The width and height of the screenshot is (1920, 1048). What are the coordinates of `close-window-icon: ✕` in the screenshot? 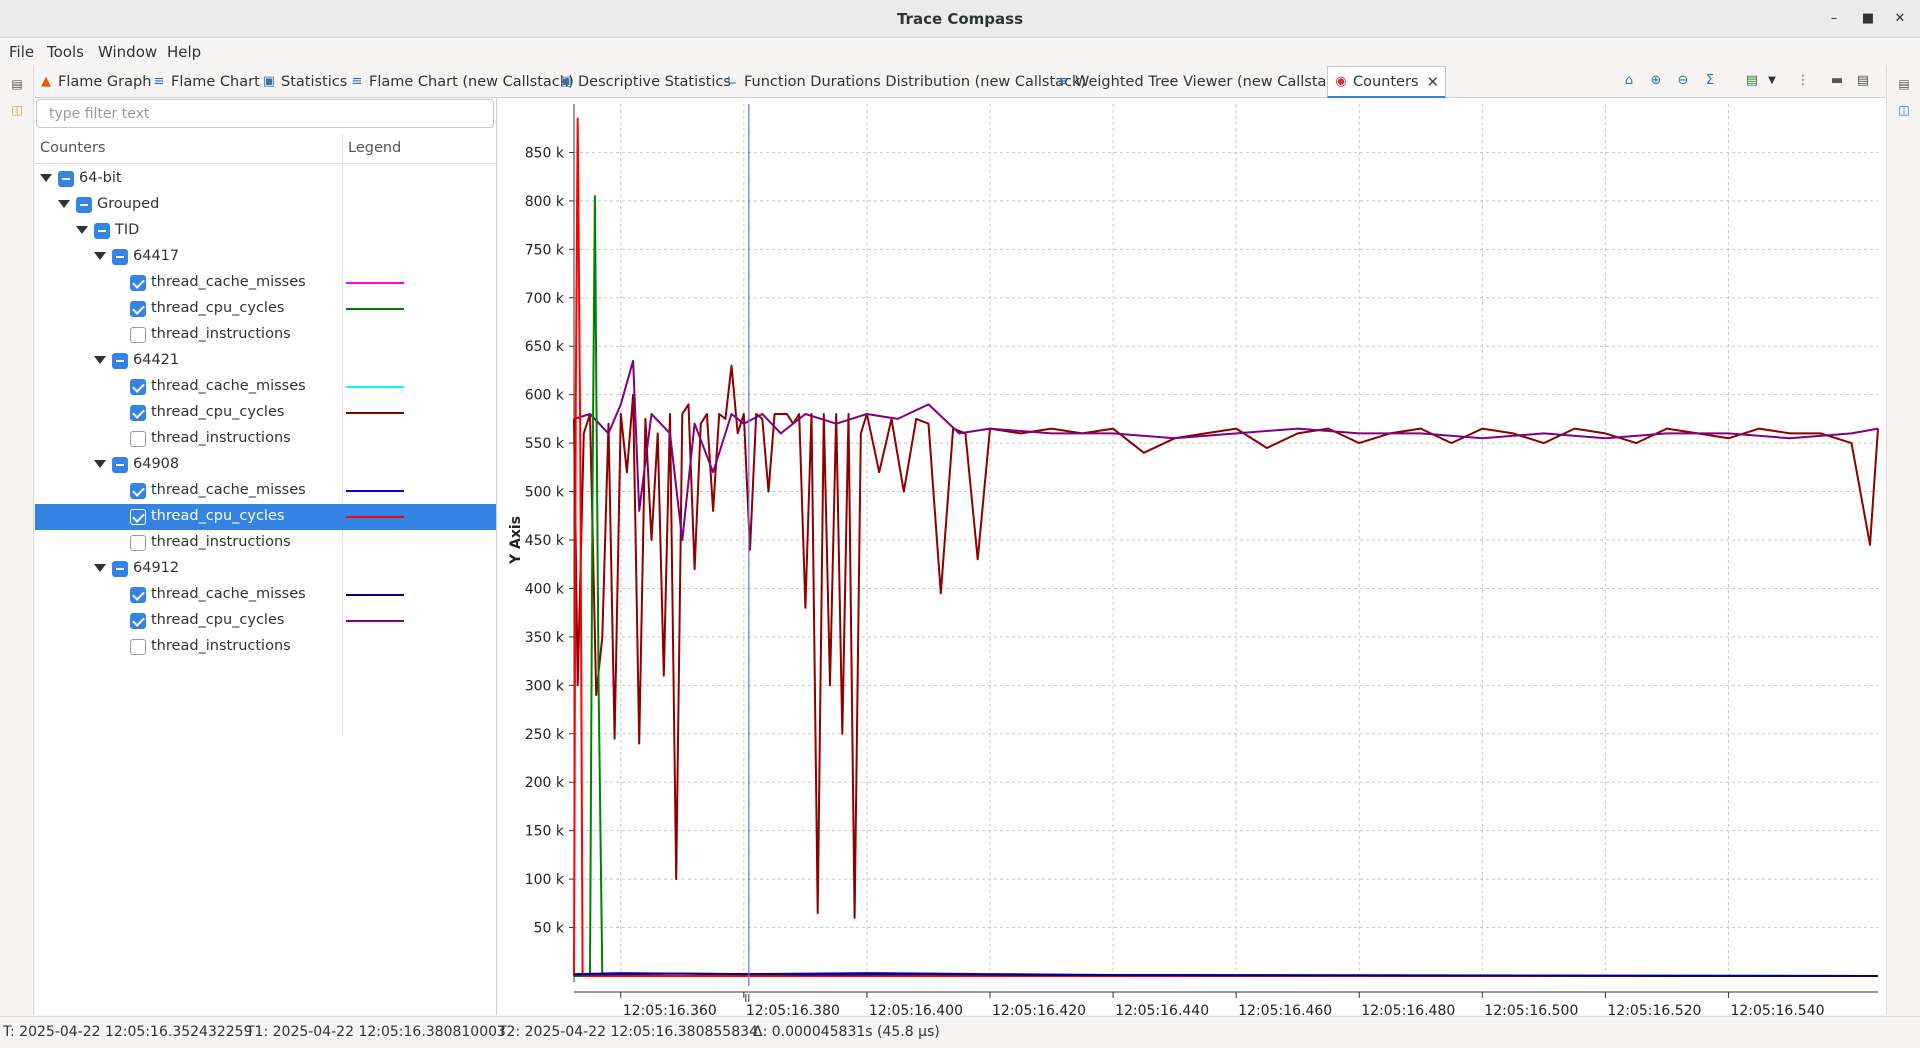 It's located at (1900, 18).